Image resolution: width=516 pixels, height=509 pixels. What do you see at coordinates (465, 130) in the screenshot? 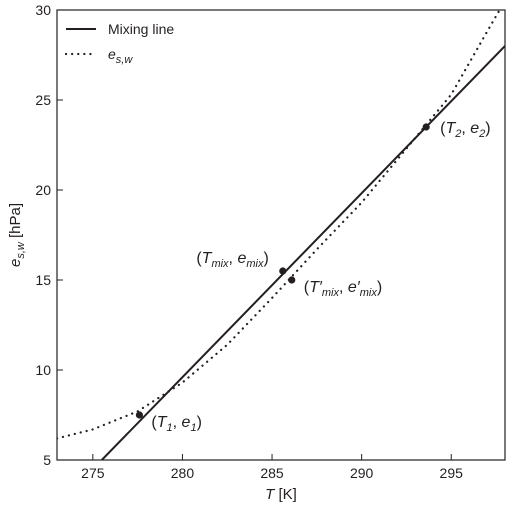
I see `point-label: (T2, e2)` at bounding box center [465, 130].